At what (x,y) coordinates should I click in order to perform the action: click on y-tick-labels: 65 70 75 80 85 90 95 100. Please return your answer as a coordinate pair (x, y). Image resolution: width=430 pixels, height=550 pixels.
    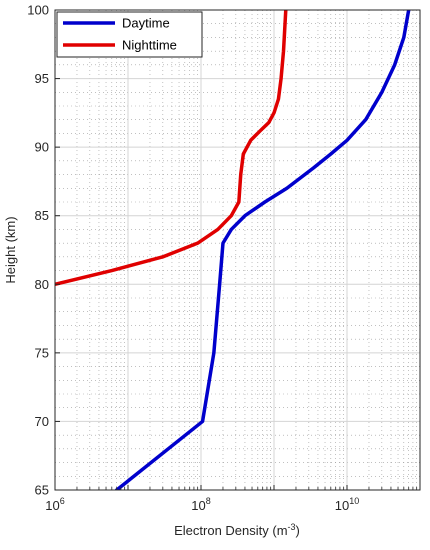
    Looking at the image, I should click on (38, 250).